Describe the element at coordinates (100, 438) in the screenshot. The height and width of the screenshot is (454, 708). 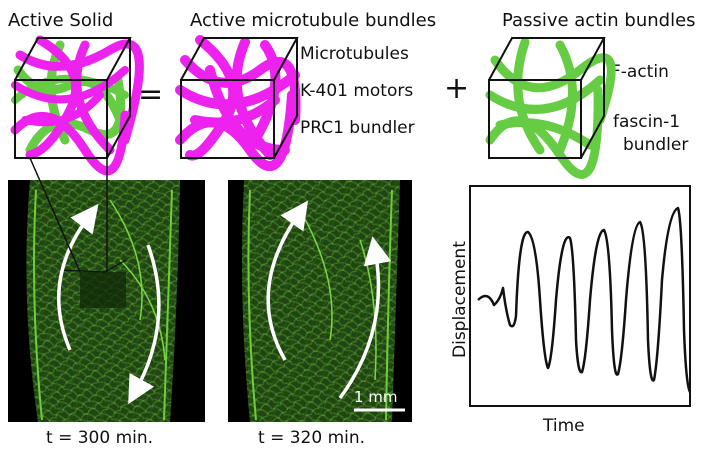
I see `time-label-left: t = 300 min.` at that location.